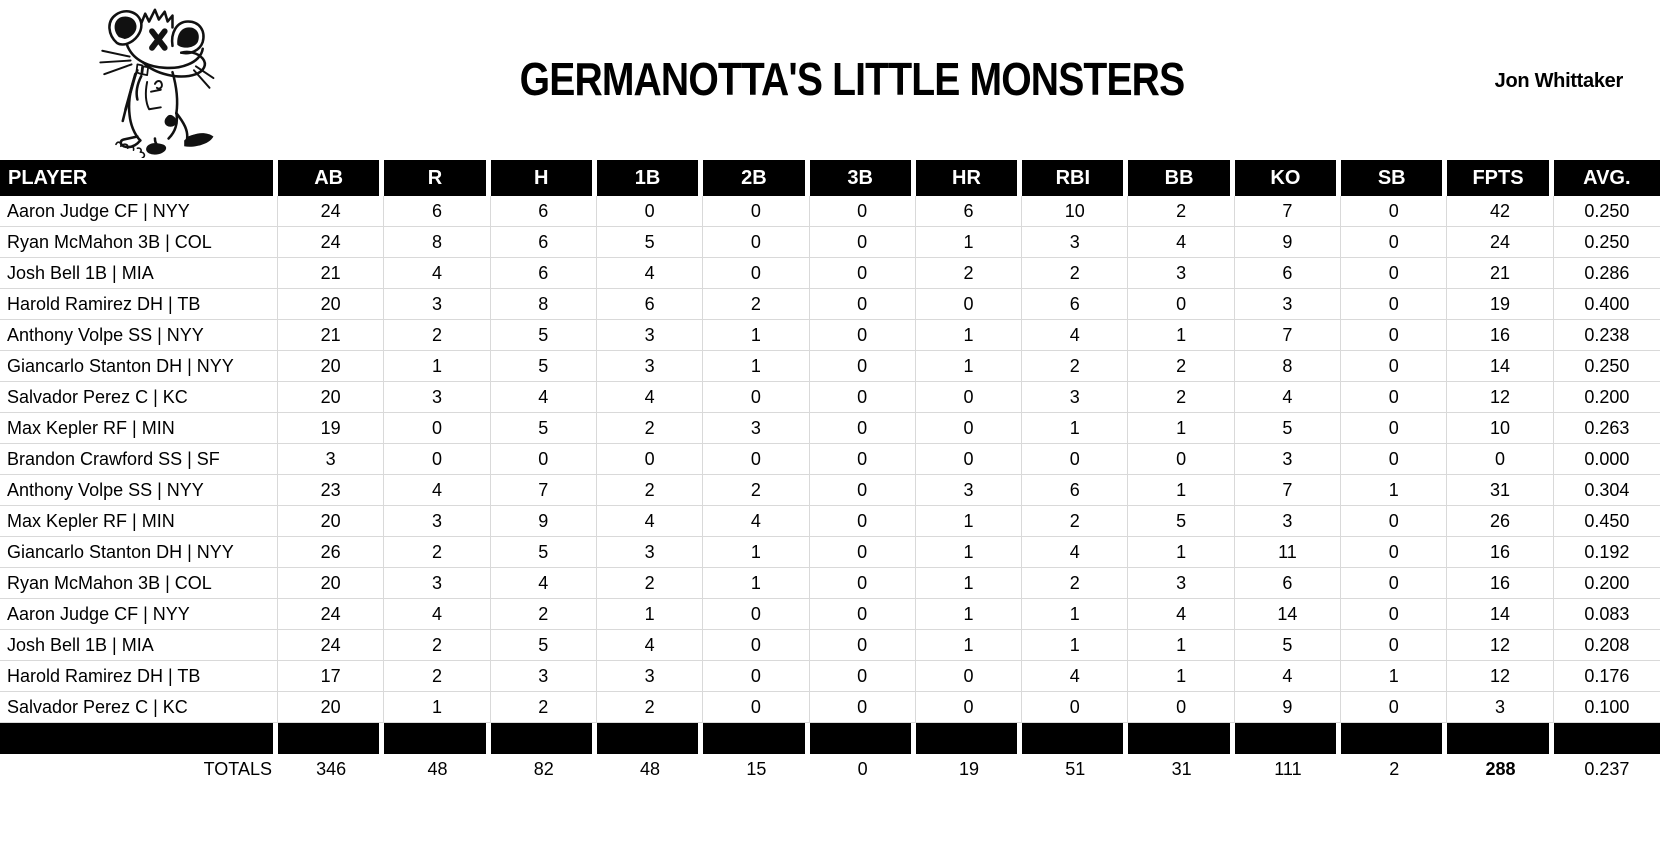 The image size is (1660, 868). Describe the element at coordinates (331, 645) in the screenshot. I see `stat-cell: 24` at that location.